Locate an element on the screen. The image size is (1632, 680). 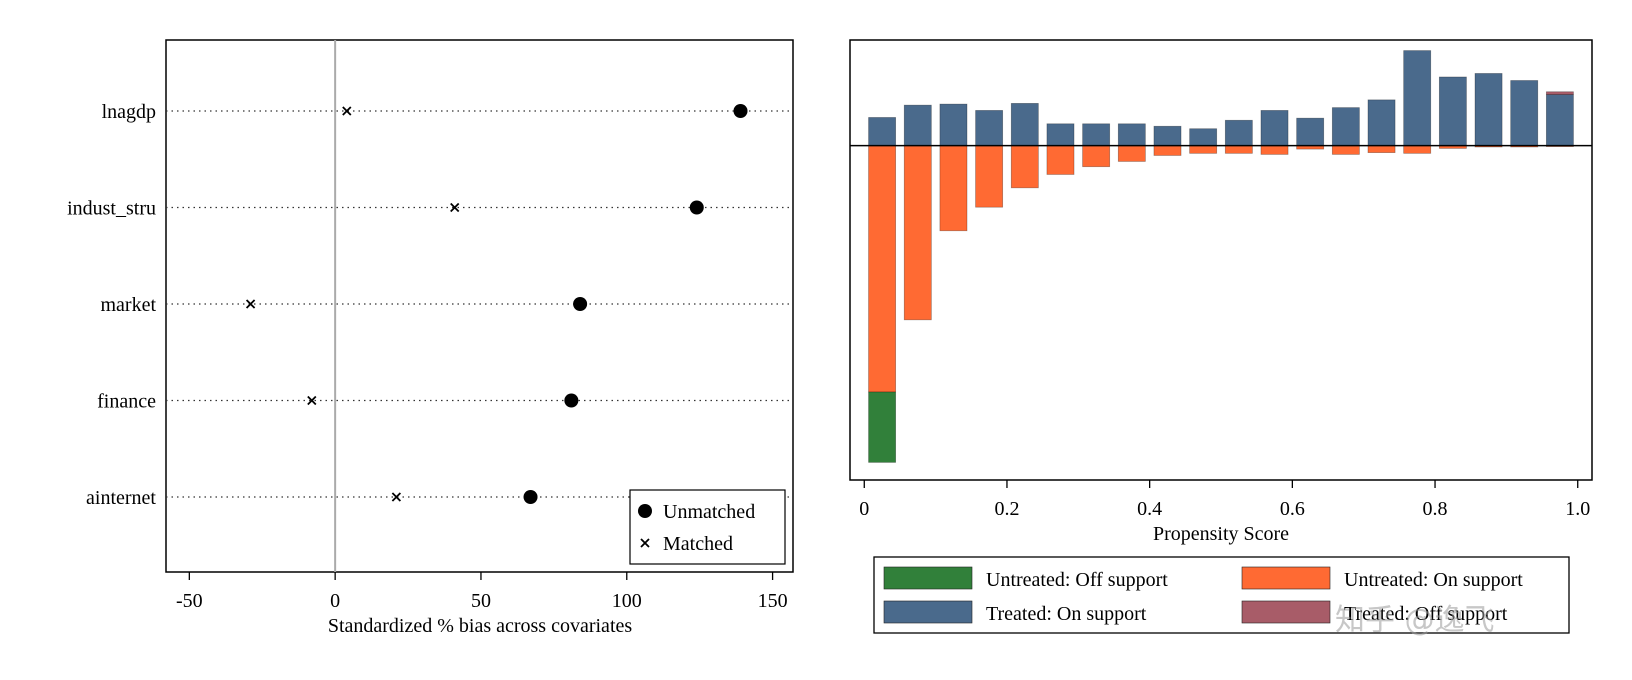
histogram-x-axis-label: Propensity Score is located at coordinates (1221, 534).